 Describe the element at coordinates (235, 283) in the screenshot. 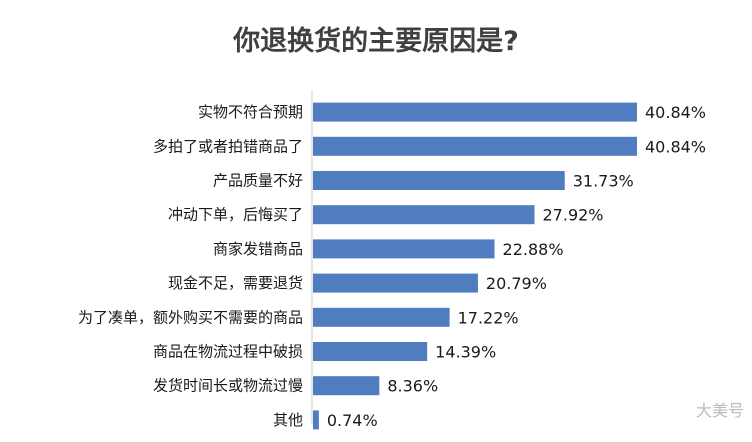

I see `category-label: 现金不足，需要退货` at that location.